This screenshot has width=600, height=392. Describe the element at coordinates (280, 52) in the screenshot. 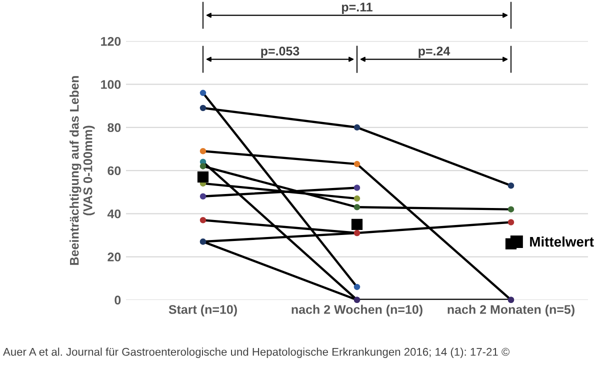

I see `annotation: p=.053` at that location.